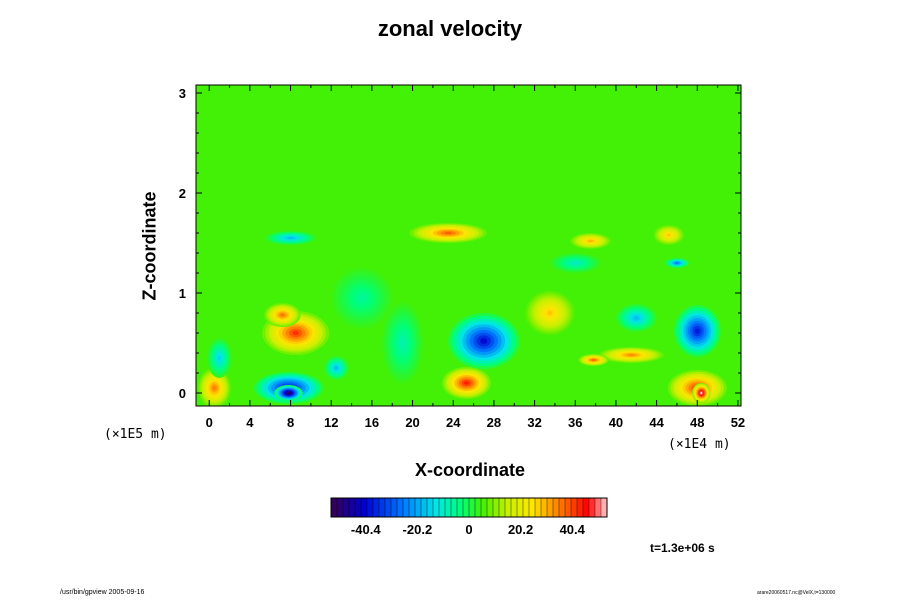  Describe the element at coordinates (182, 93) in the screenshot. I see `y-tick-label: 3` at that location.